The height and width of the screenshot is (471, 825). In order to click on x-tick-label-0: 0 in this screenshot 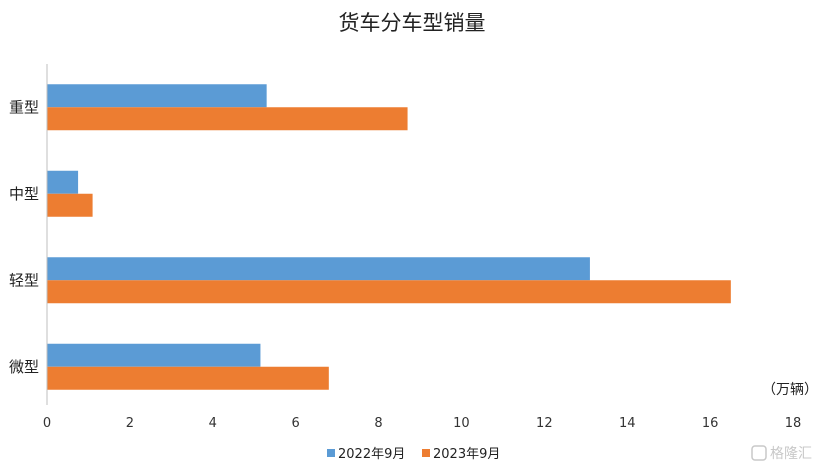, I will do `click(47, 423)`.